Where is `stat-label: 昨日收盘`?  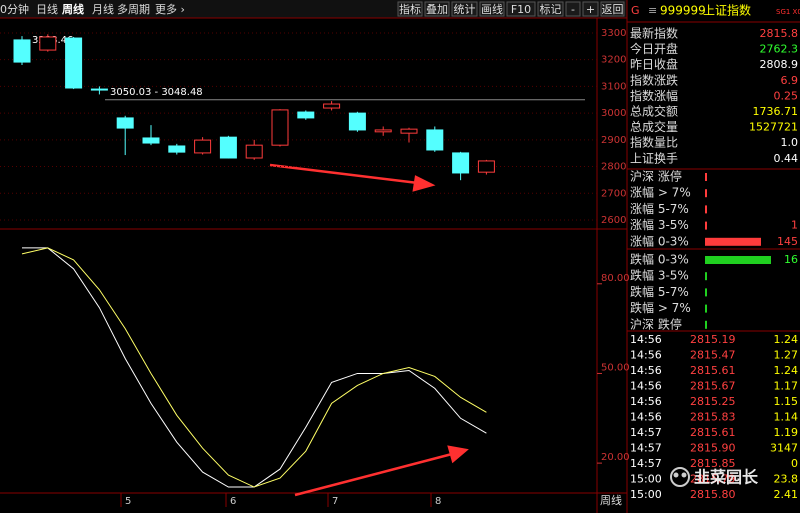
stat-label: 昨日收盘 is located at coordinates (654, 64).